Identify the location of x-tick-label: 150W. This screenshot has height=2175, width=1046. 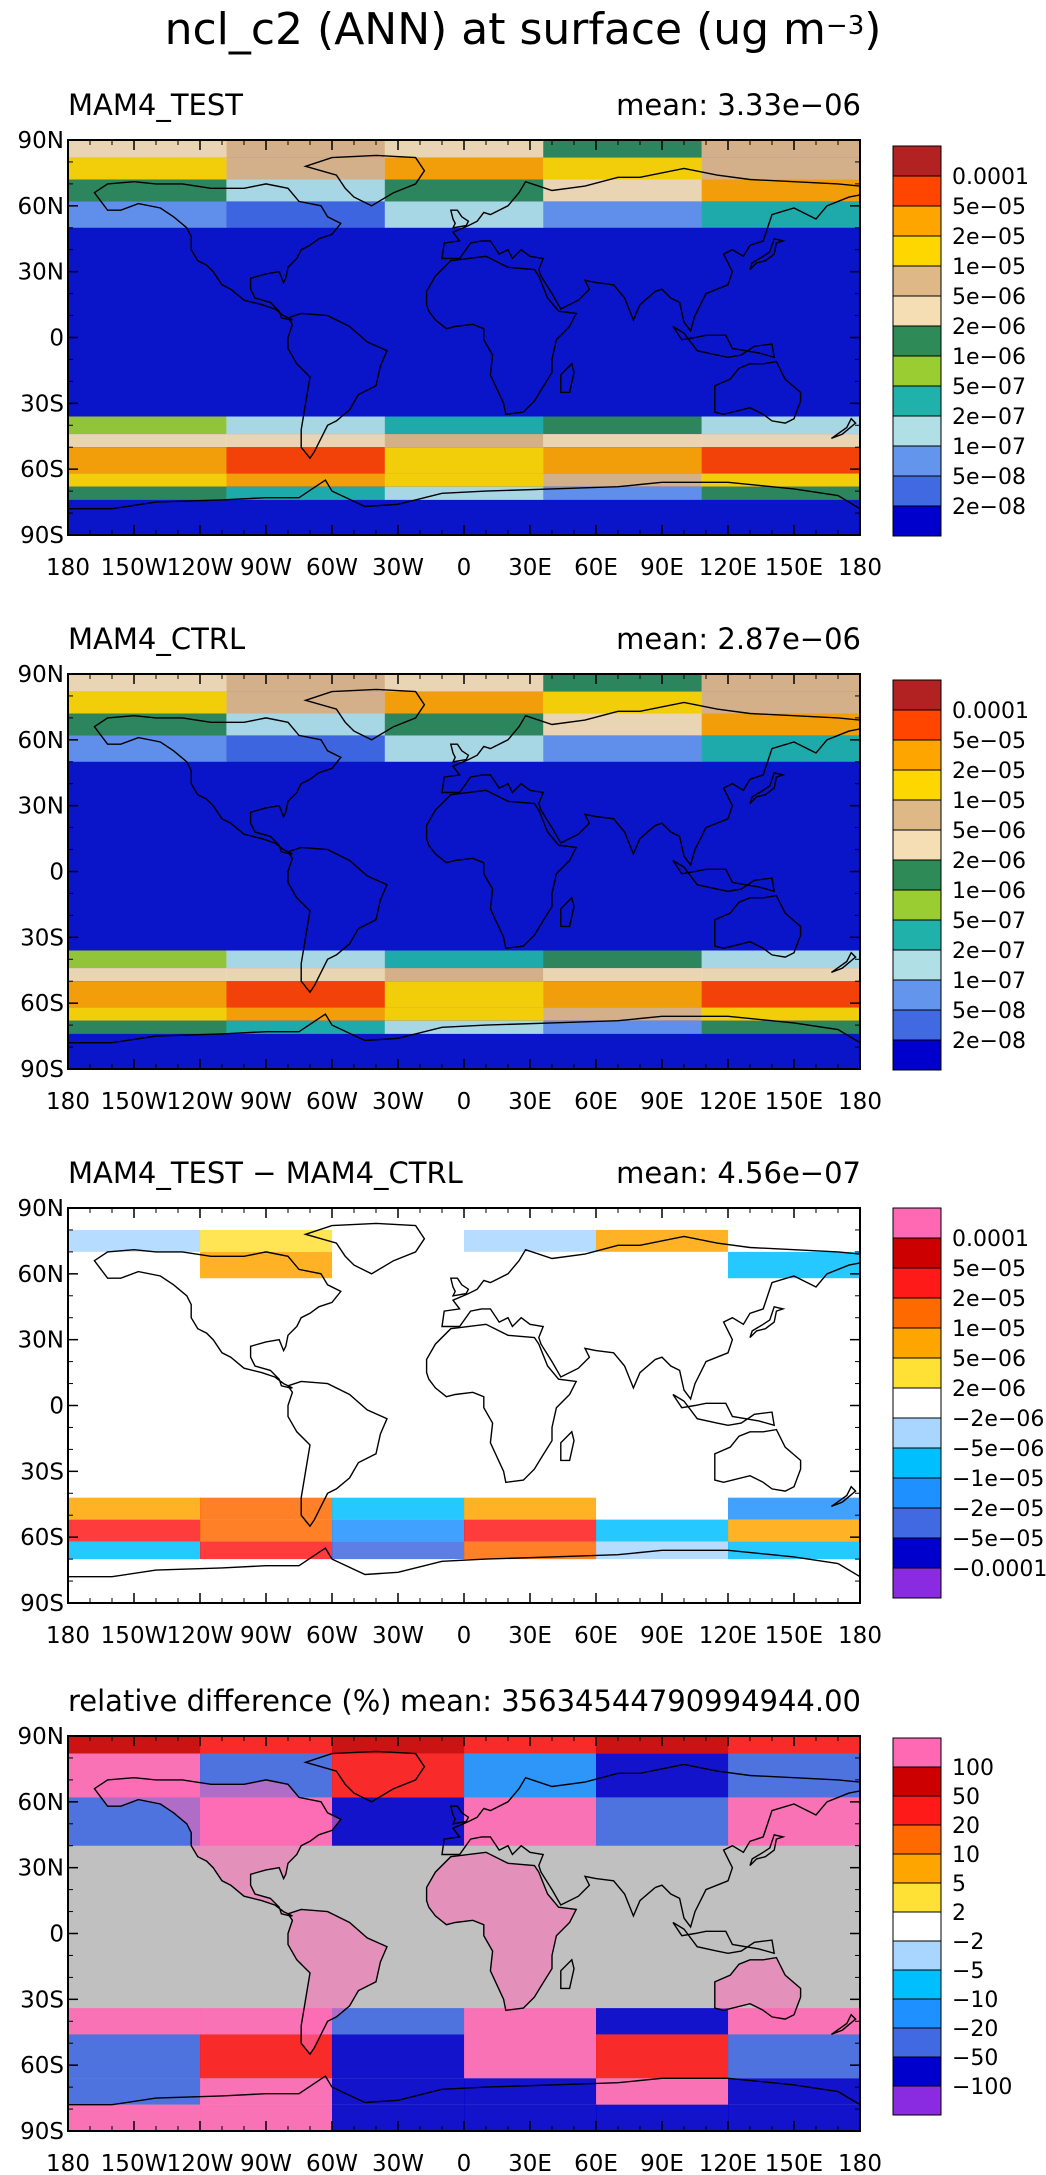
(134, 1102).